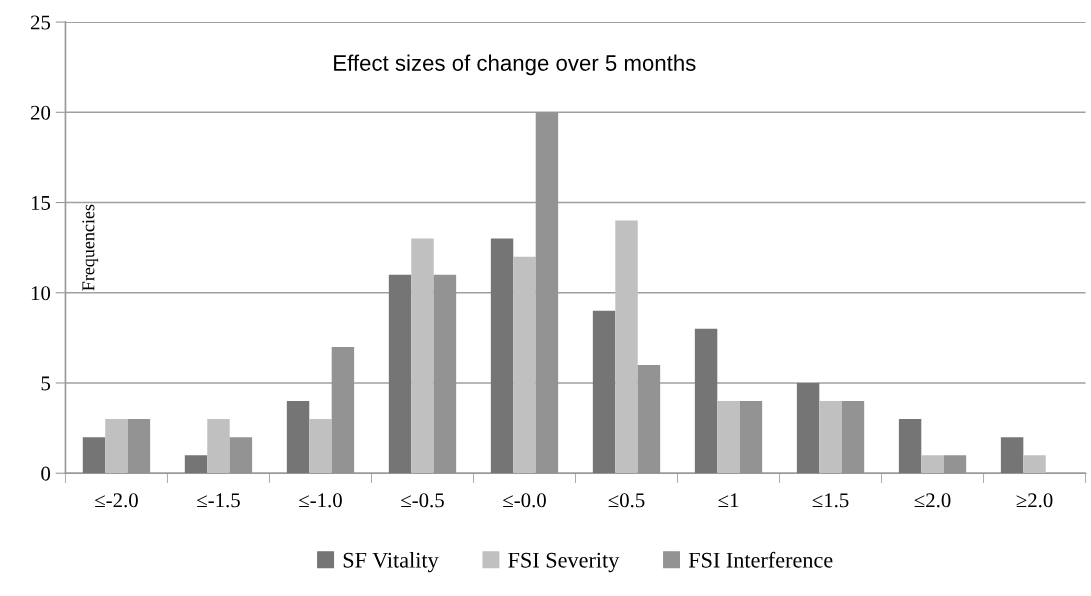  I want to click on y-tick-label: 10, so click(41, 293).